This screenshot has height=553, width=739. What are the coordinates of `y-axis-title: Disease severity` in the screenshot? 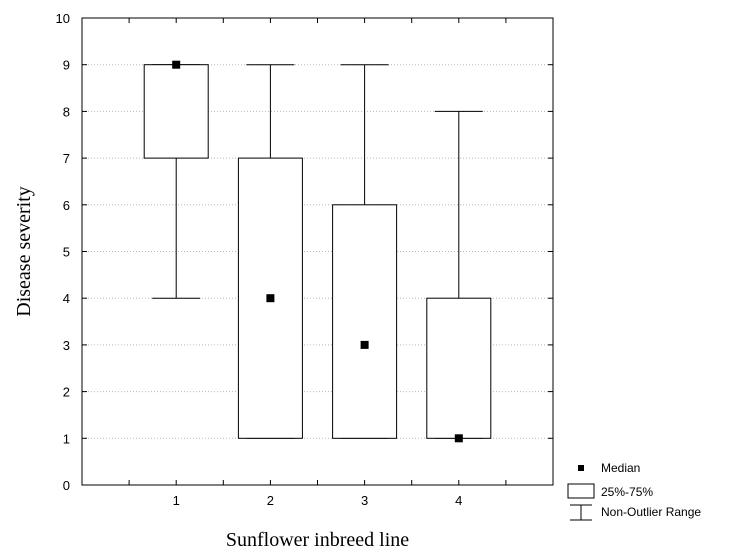 It's located at (24, 251).